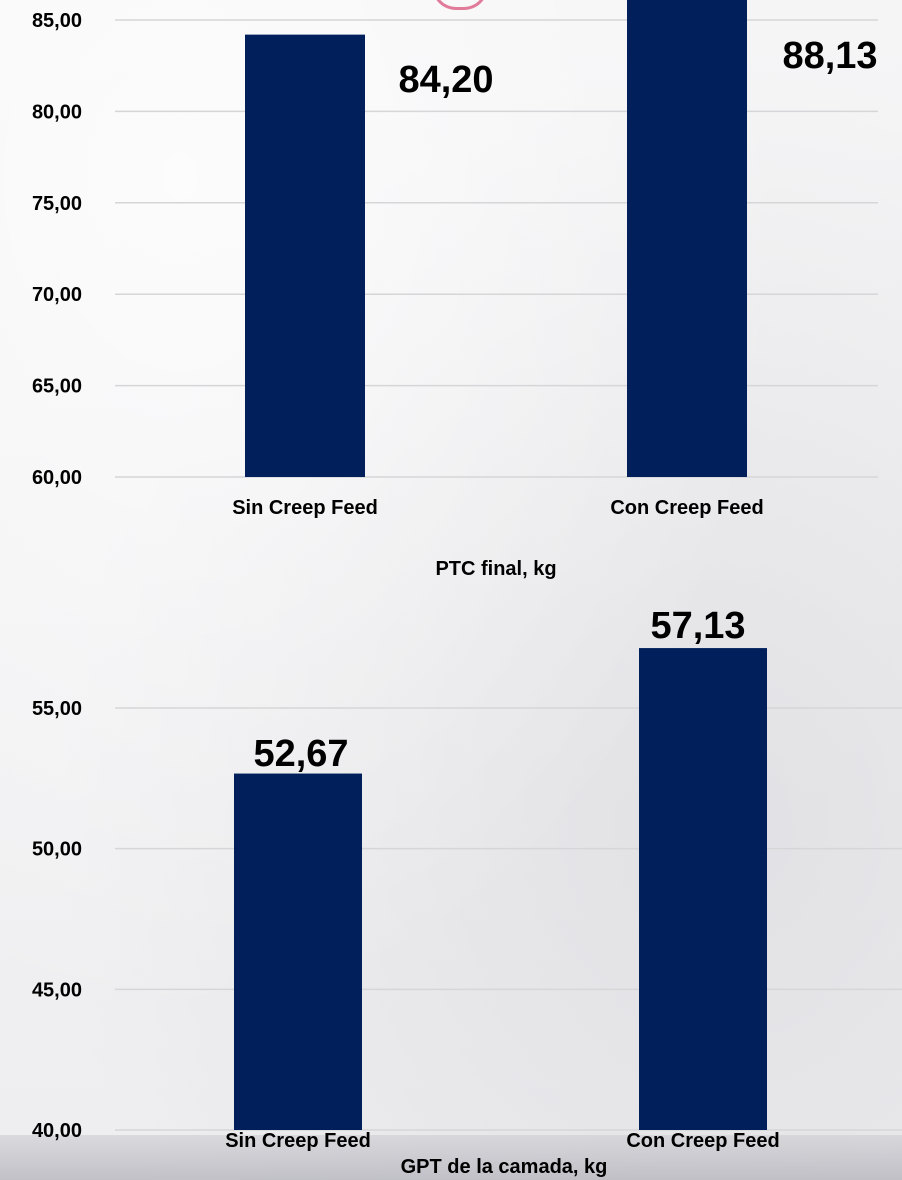  I want to click on y-tick-label: 40,00, so click(57, 1131).